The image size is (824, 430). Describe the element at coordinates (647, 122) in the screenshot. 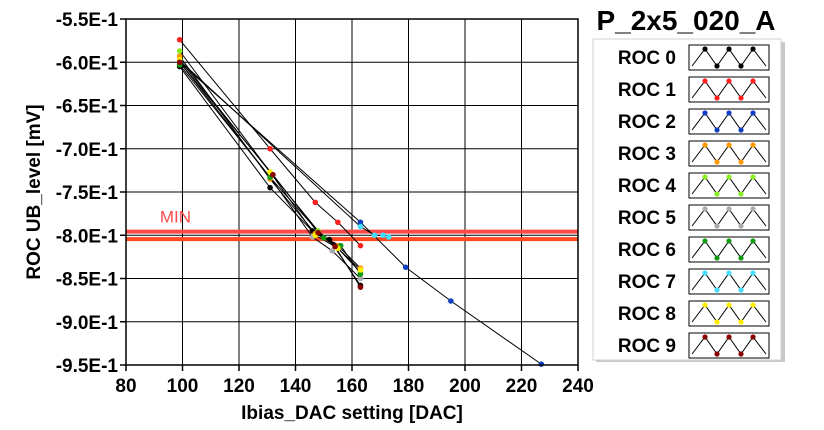

I see `legend-label: ROC 2` at that location.